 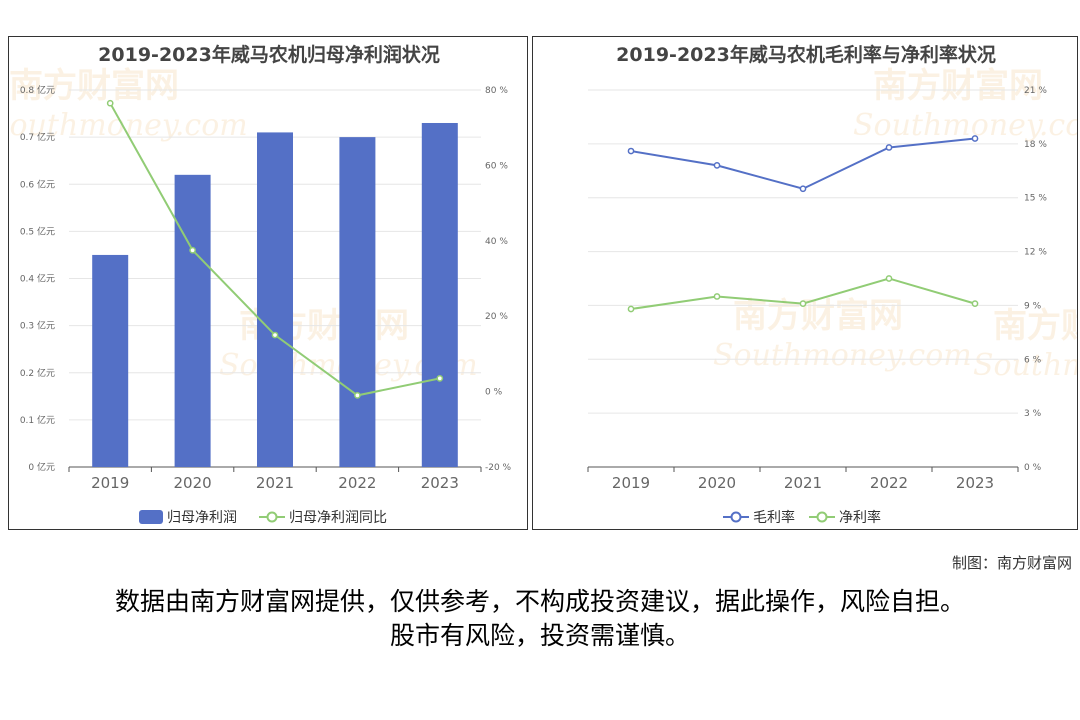 I want to click on chart-credit: 制图：南方财富网, so click(x=1011, y=563).